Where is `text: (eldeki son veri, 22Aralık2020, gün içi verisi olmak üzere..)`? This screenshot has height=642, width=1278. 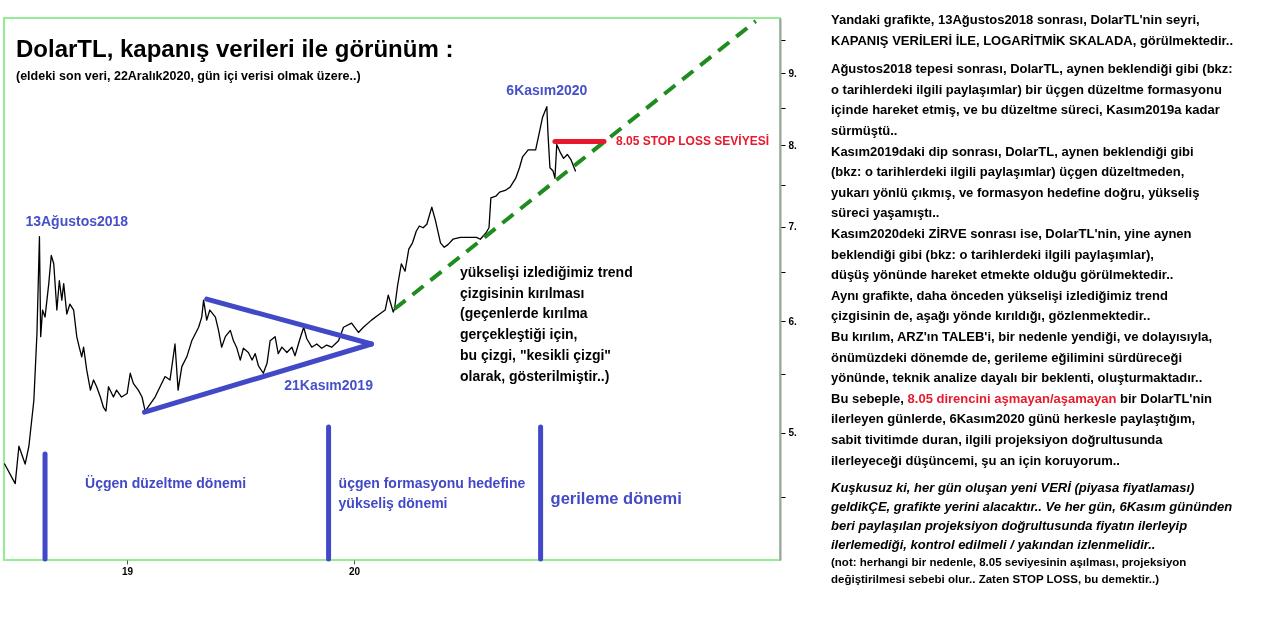
text: (eldeki son veri, 22Aralık2020, gün içi verisi olmak üzere..) is located at coordinates (188, 75).